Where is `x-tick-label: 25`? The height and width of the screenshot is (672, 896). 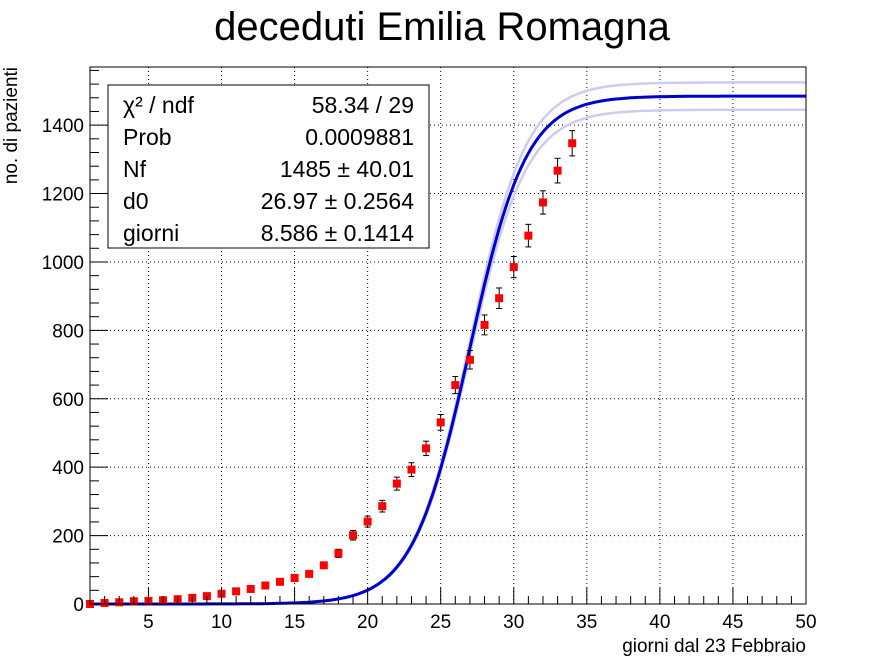
x-tick-label: 25 is located at coordinates (440, 622).